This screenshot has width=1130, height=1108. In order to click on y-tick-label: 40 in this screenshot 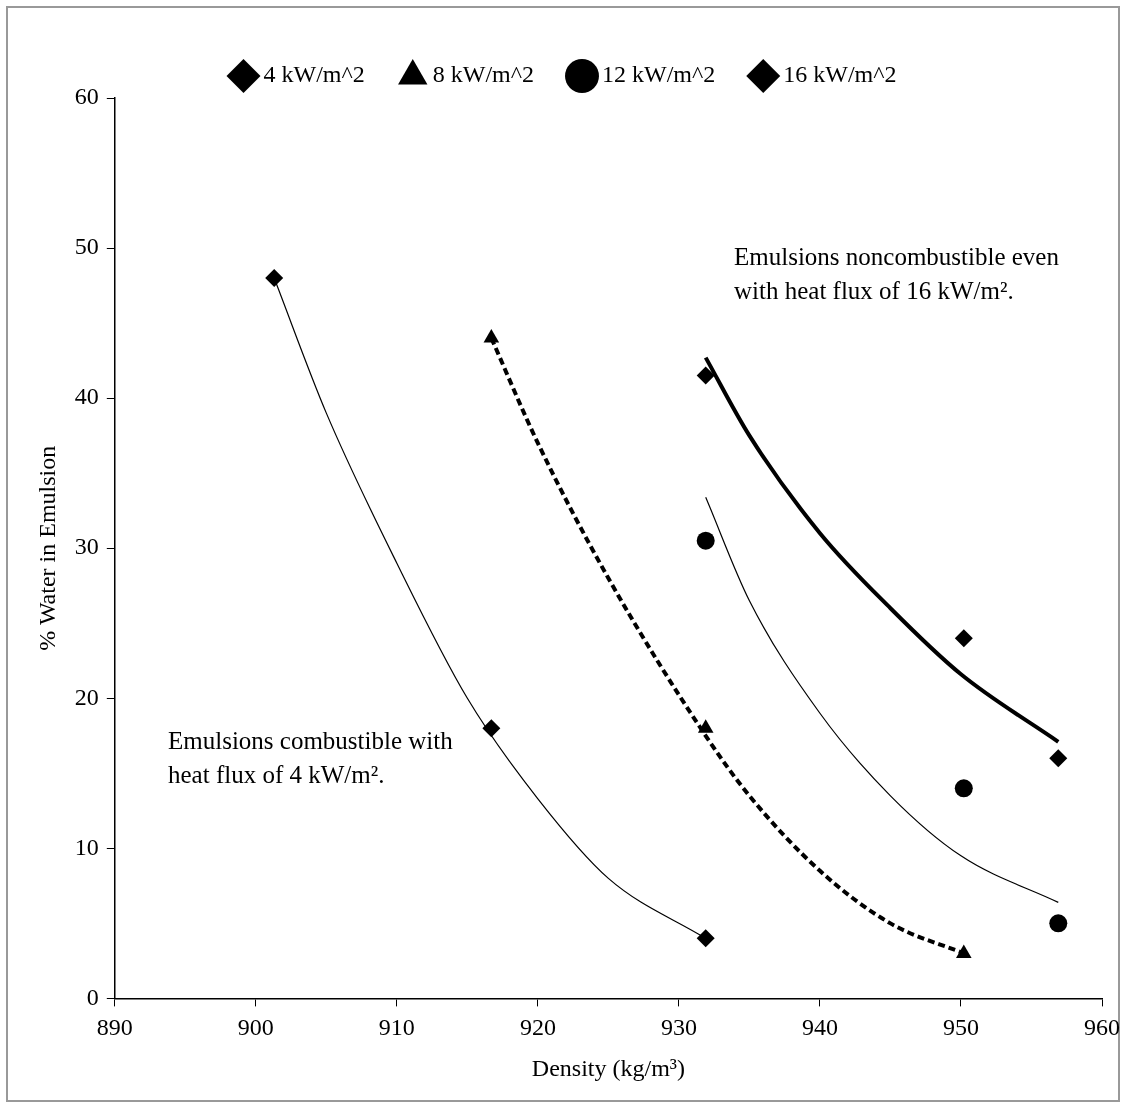, I will do `click(86, 396)`.